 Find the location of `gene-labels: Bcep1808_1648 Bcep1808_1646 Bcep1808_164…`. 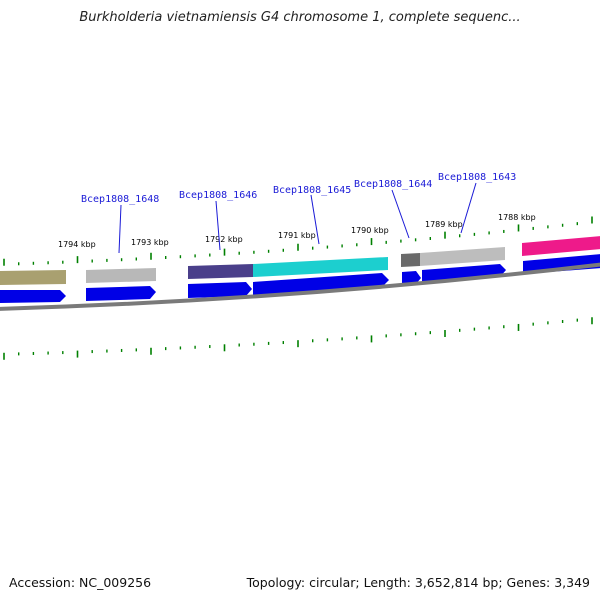

gene-labels: Bcep1808_1648 Bcep1808_1646 Bcep1808_164… is located at coordinates (298, 188).